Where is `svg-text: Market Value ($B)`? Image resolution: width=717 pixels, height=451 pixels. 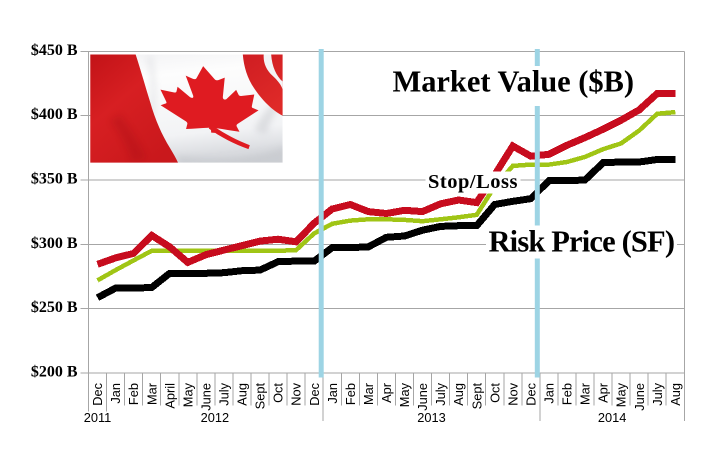
svg-text: Market Value ($B) is located at coordinates (514, 81).